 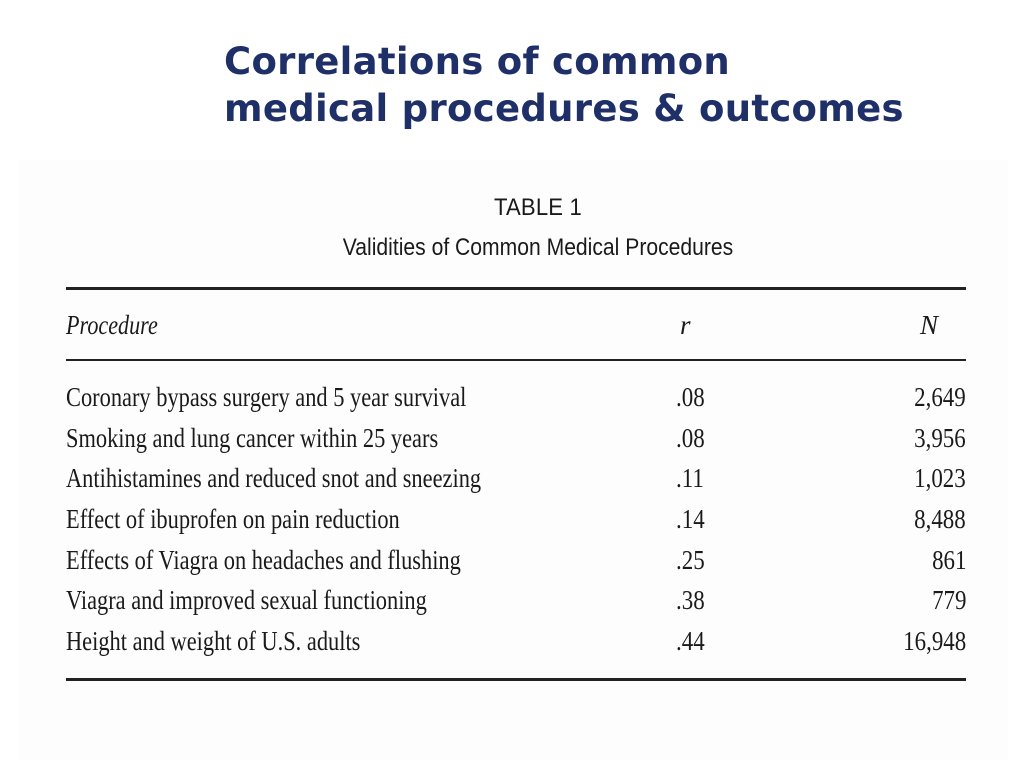 What do you see at coordinates (940, 519) in the screenshot?
I see `cell-n: 8,488` at bounding box center [940, 519].